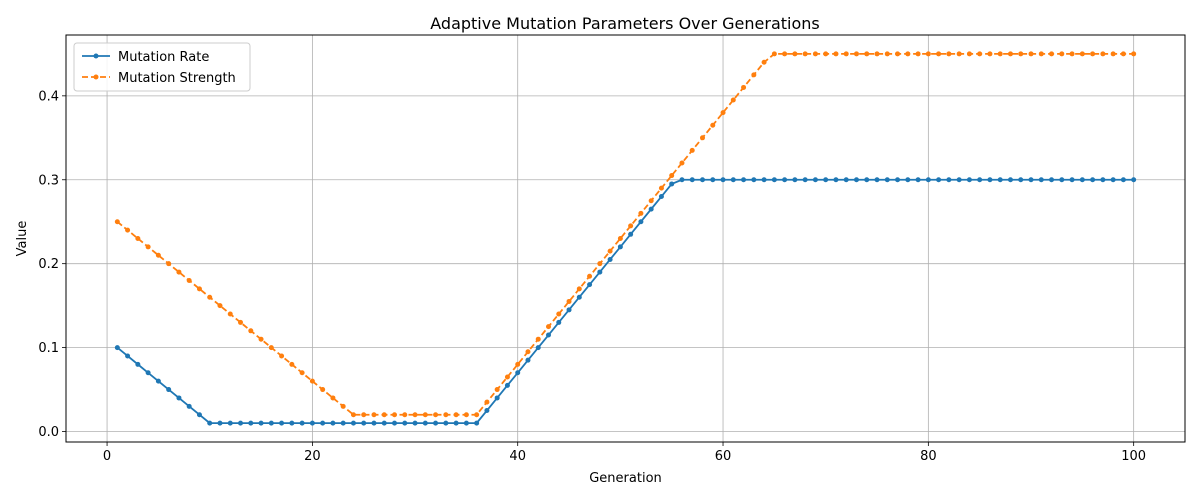 This screenshot has width=1200, height=500. Describe the element at coordinates (1133, 456) in the screenshot. I see `x-tick-label: 100` at that location.